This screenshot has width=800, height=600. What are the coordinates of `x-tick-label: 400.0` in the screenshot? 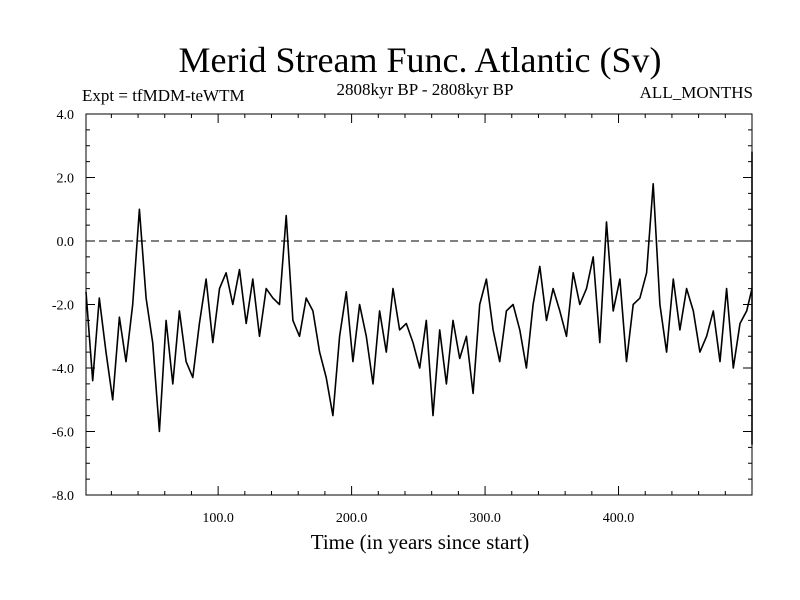 It's located at (619, 518).